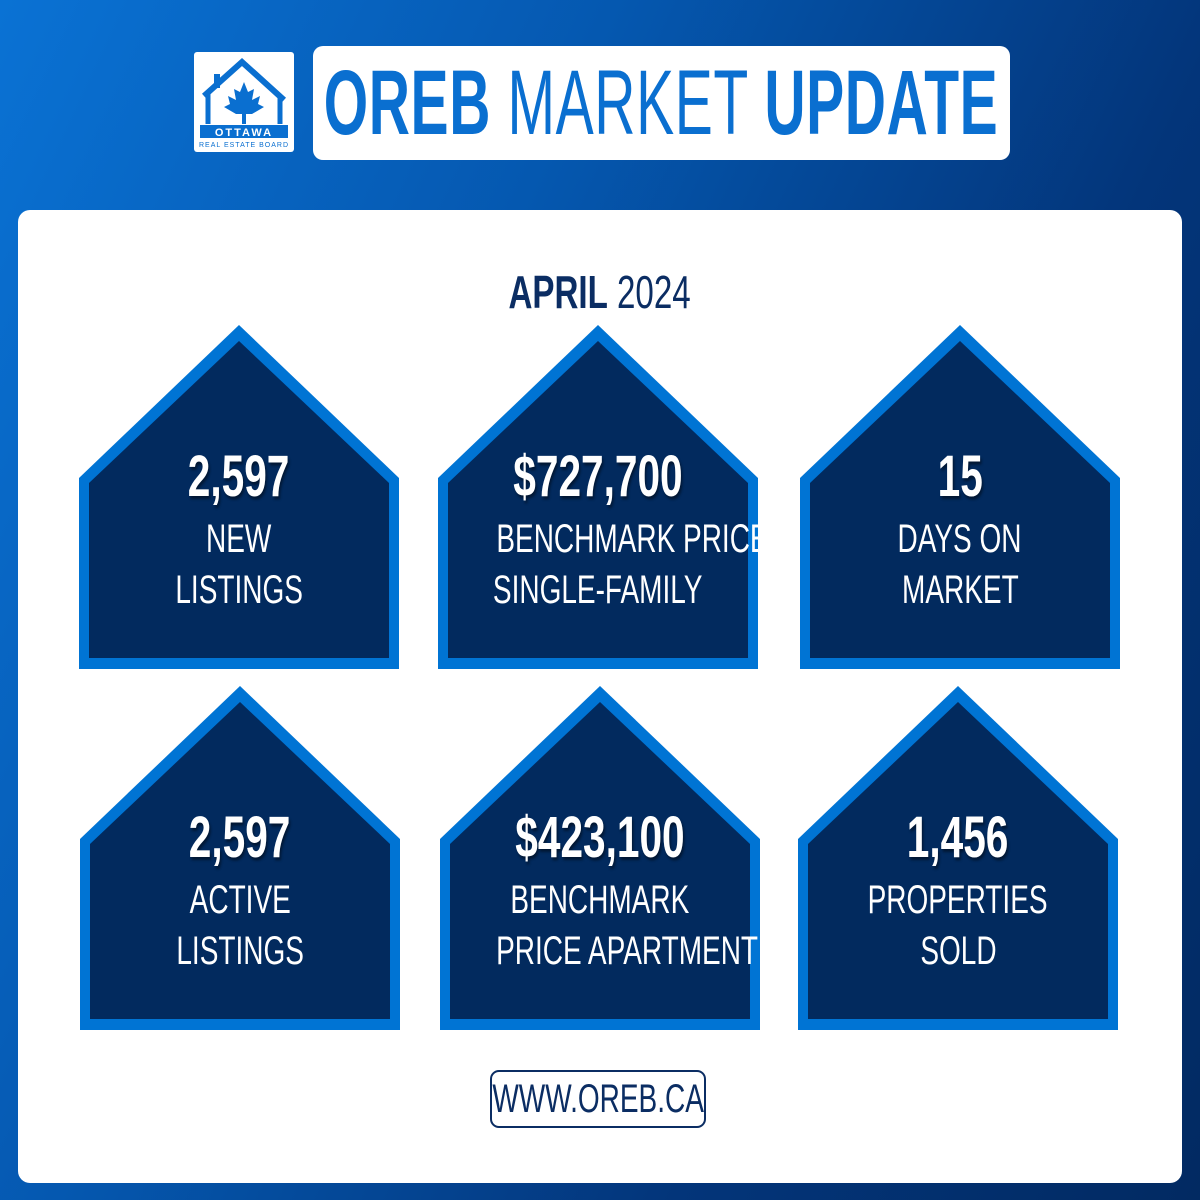 Image resolution: width=1200 pixels, height=1200 pixels. I want to click on stat-label-line1: NEW, so click(239, 539).